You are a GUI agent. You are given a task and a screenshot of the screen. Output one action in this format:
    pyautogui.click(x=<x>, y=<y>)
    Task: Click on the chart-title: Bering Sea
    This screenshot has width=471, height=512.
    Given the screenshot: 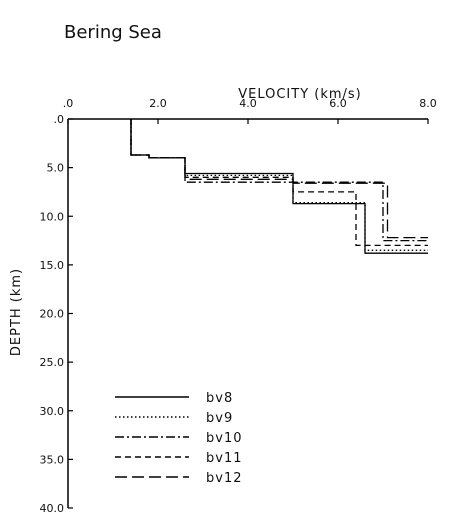 What is the action you would take?
    pyautogui.click(x=113, y=32)
    